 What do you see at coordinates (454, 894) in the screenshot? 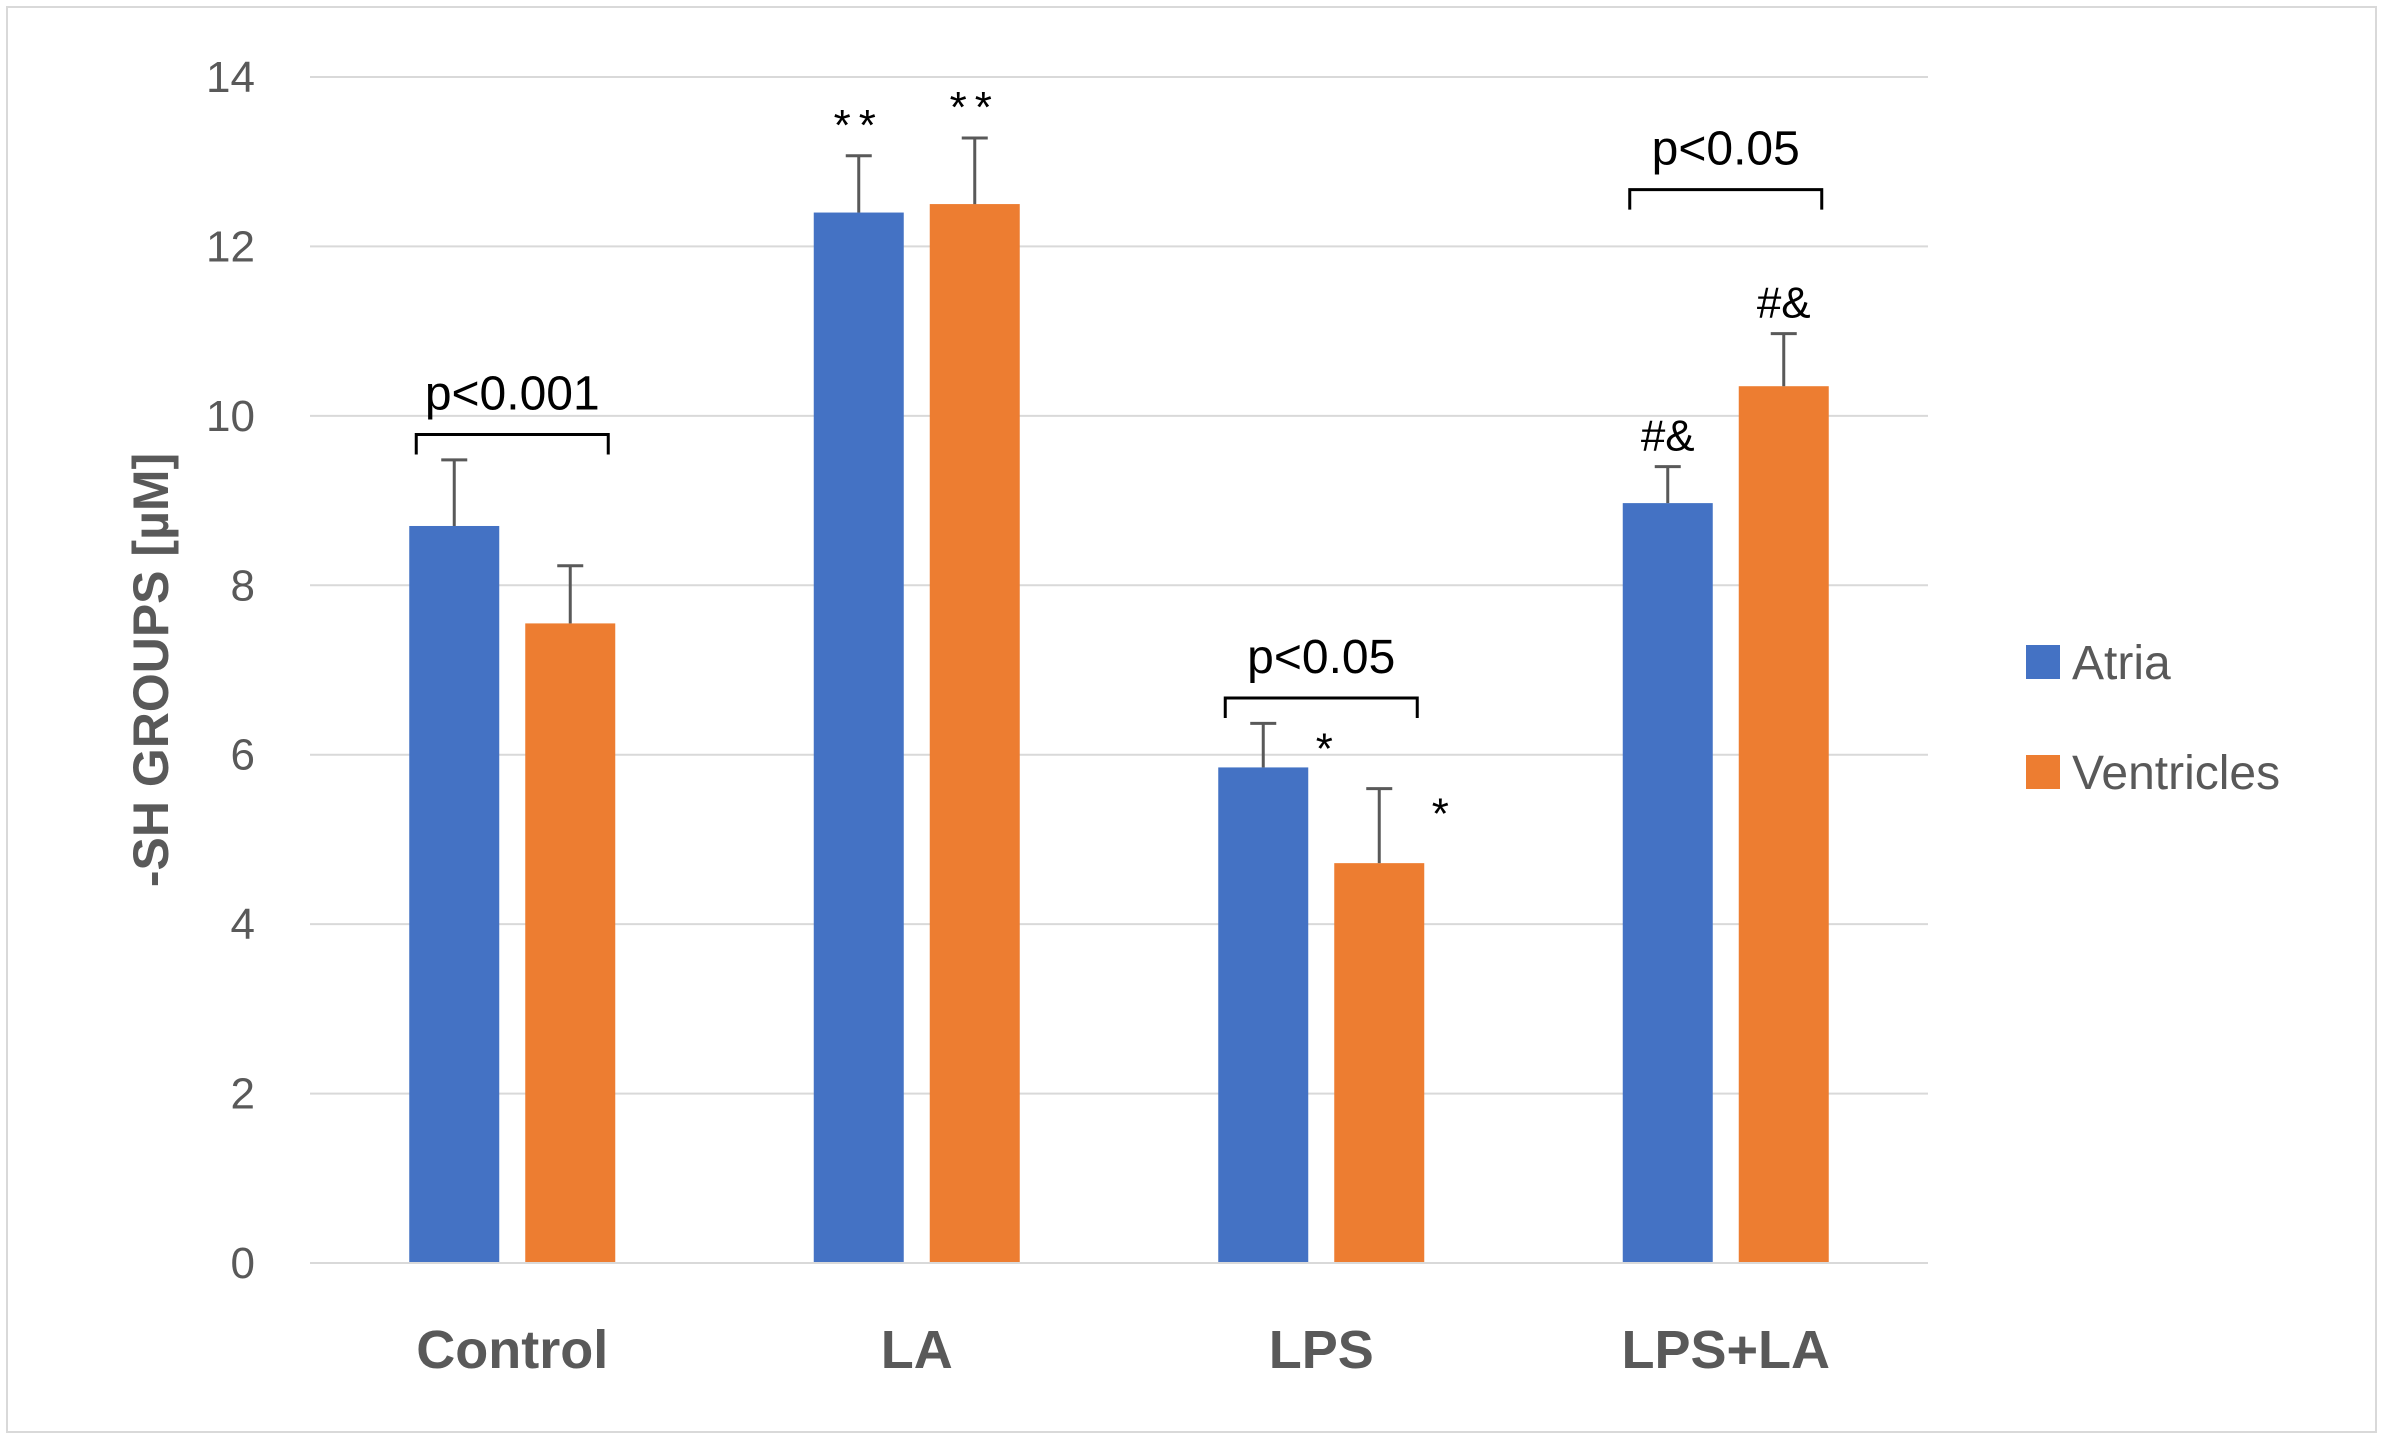
I see `bar-atria-control` at bounding box center [454, 894].